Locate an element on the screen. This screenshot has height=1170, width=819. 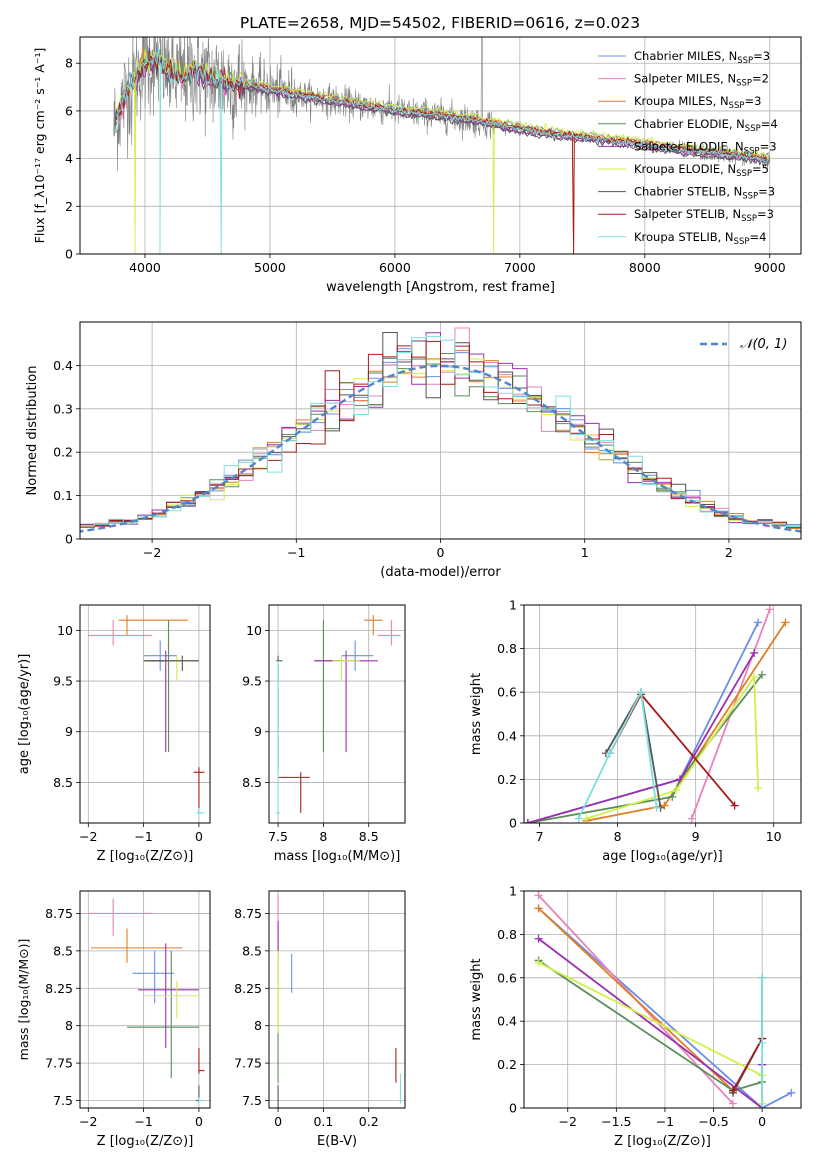
x-tick-label: 5000 is located at coordinates (270, 267).